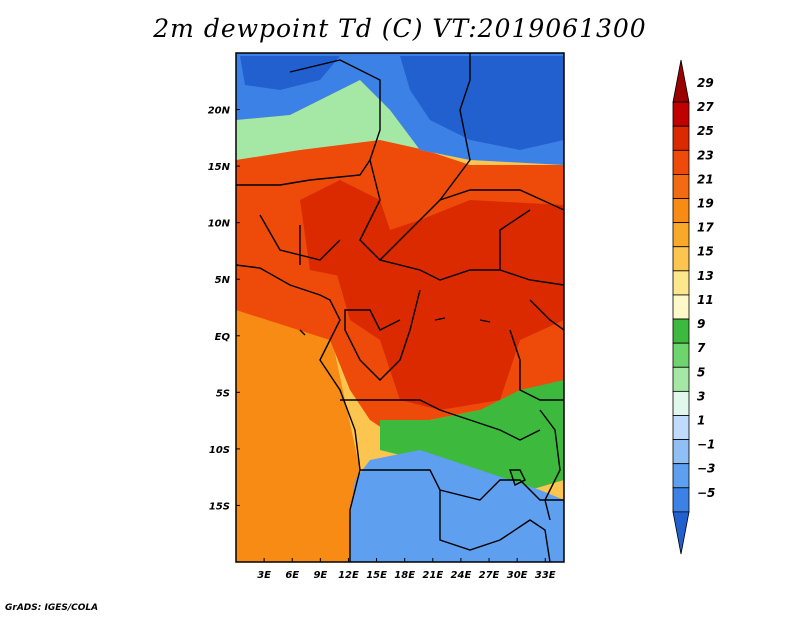  I want to click on map-title: 2m dewpoint Td (C) VT:2019061300, so click(400, 28).